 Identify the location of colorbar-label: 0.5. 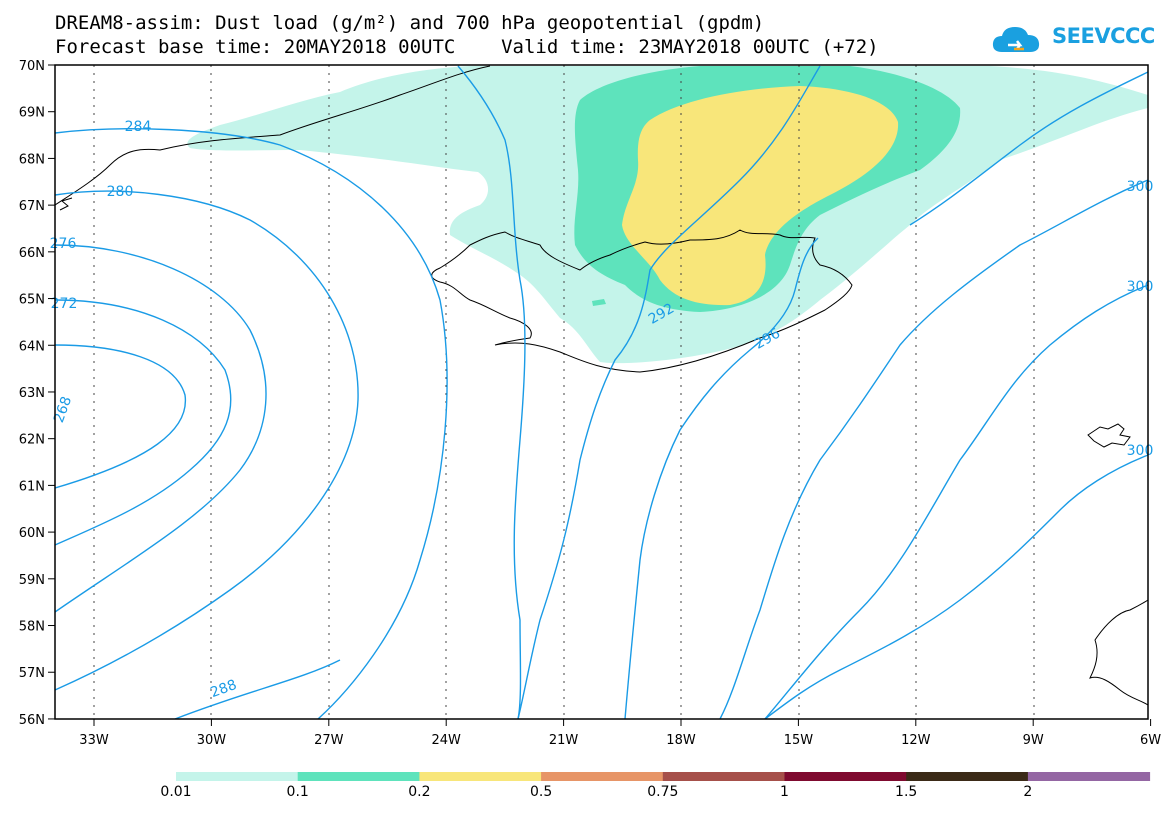
(541, 792).